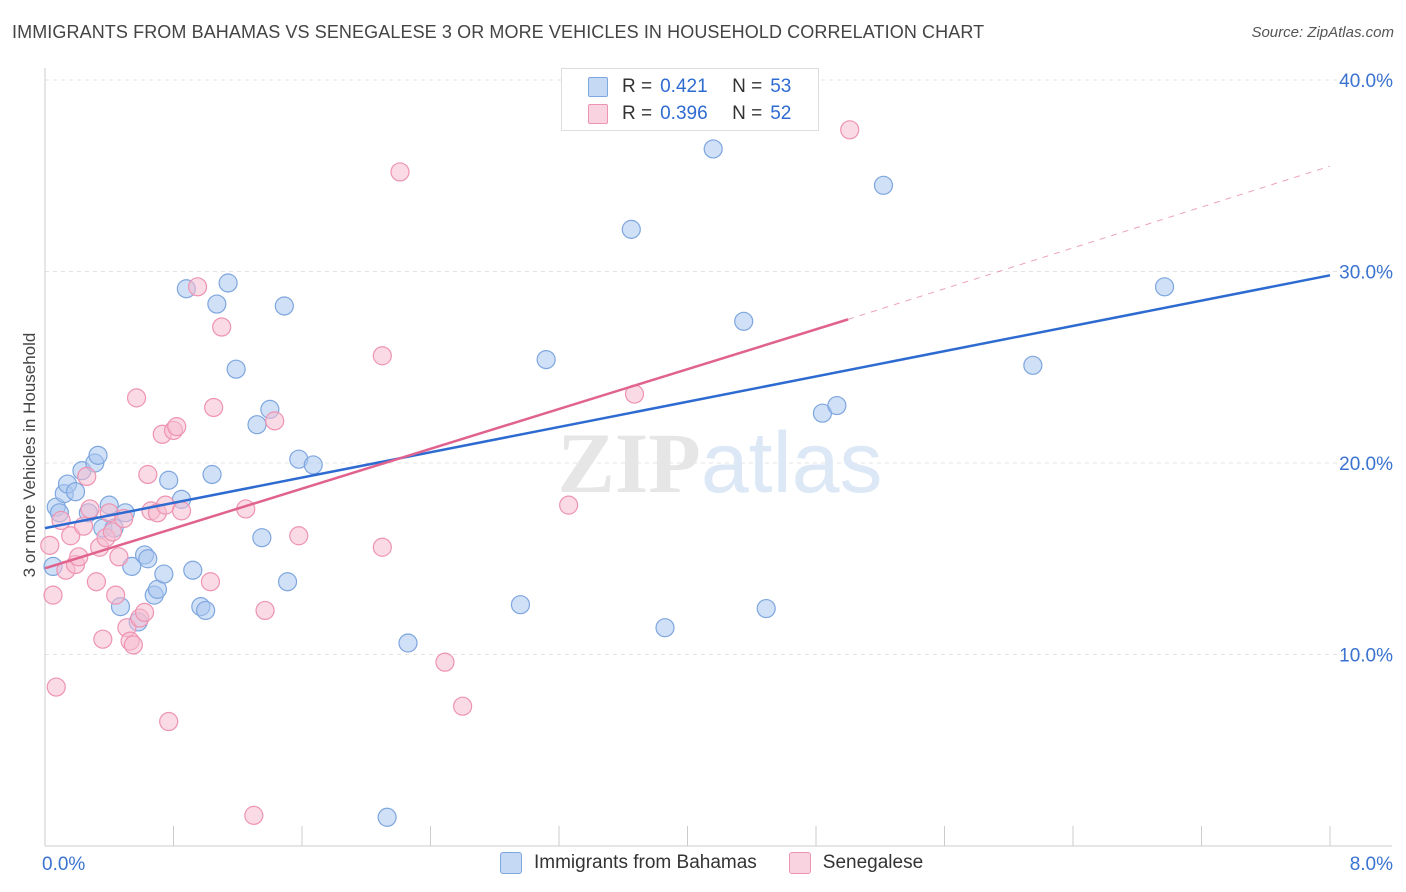 The image size is (1406, 892). What do you see at coordinates (1089, 242) in the screenshot?
I see `trend-extension-senegalese` at bounding box center [1089, 242].